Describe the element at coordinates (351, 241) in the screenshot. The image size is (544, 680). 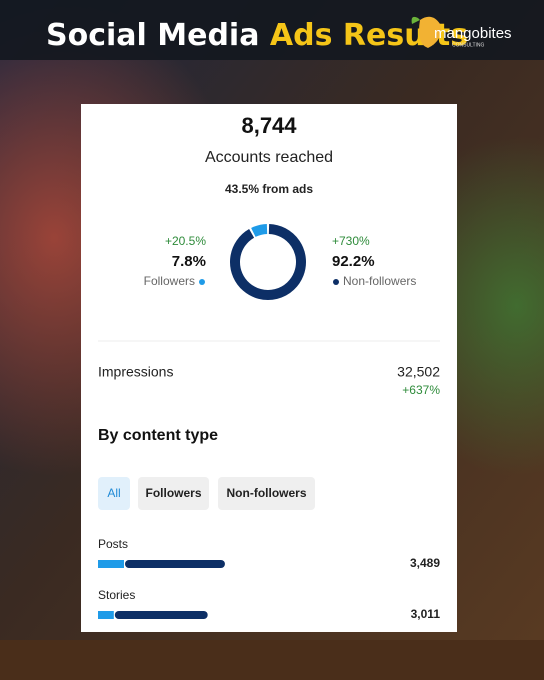
I see `non-followers-change: +730%` at that location.